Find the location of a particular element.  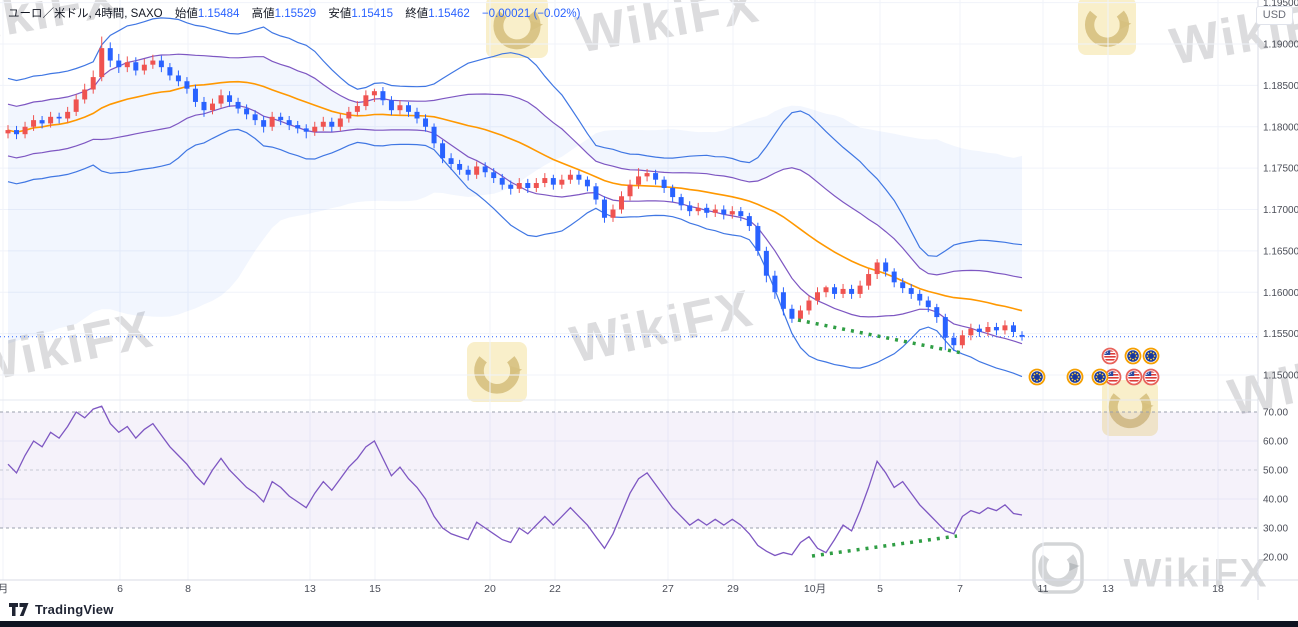

svg-text: 30.00 is located at coordinates (1275, 529).